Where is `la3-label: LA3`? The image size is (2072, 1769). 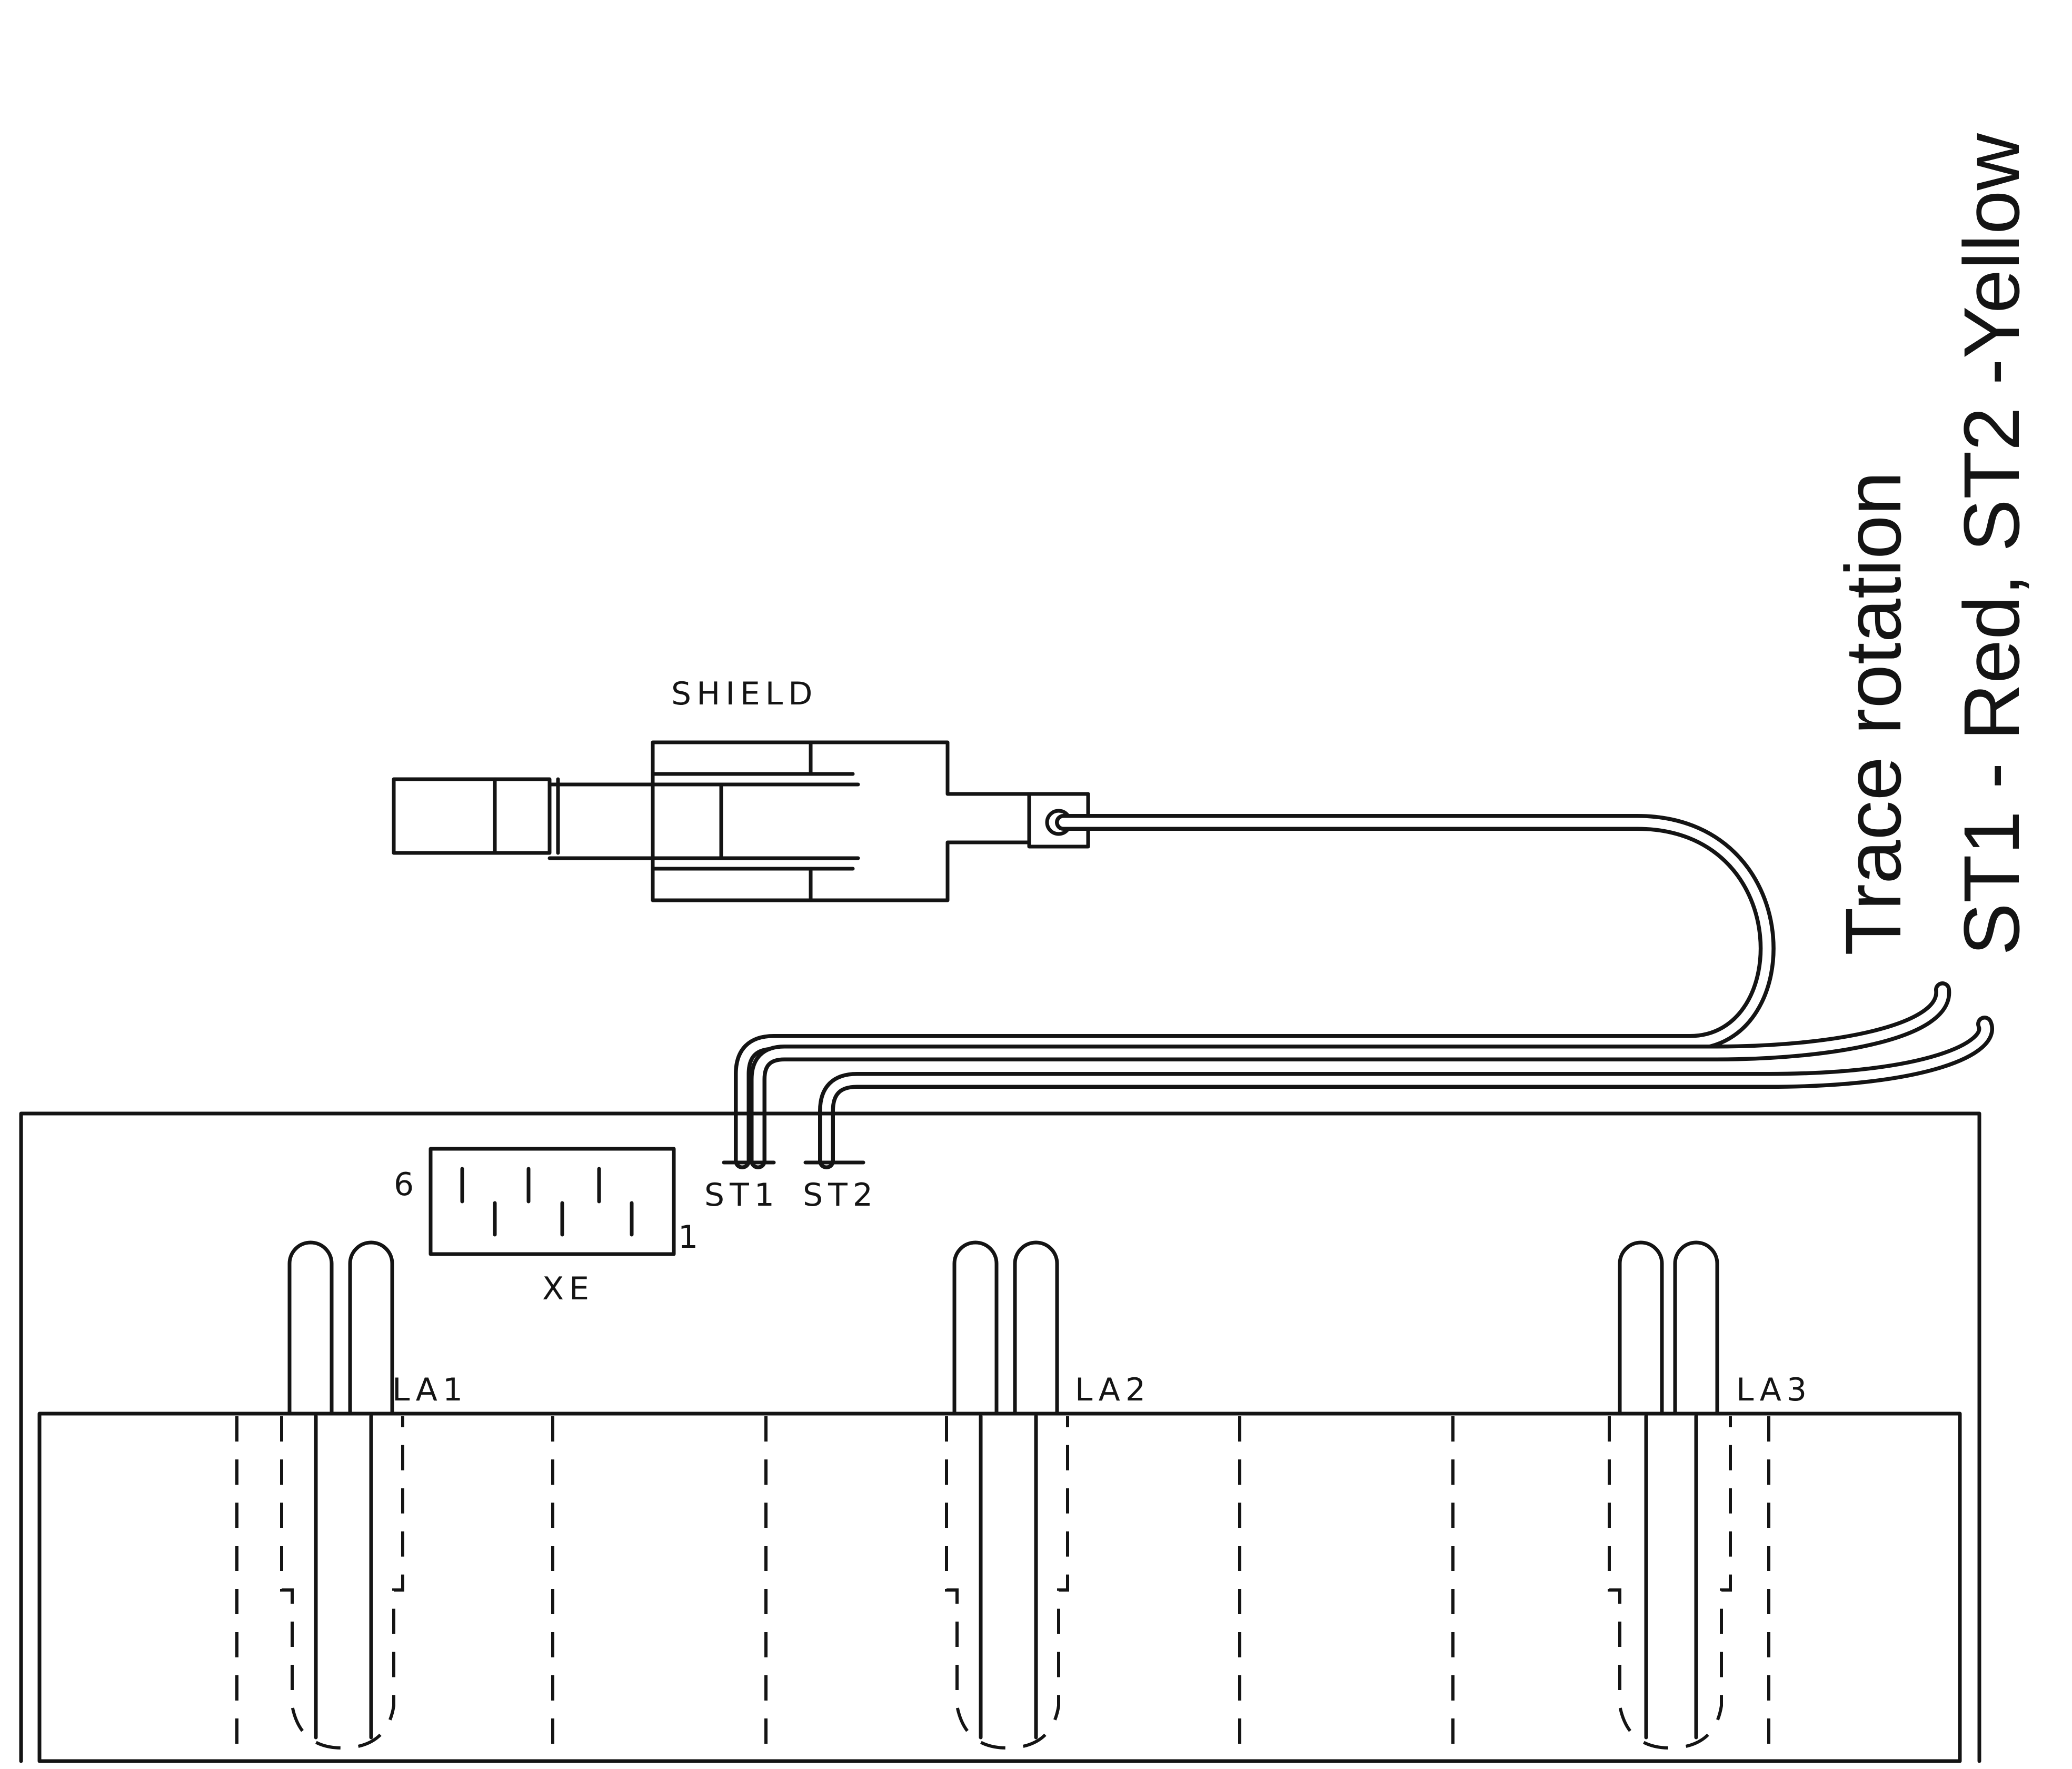
la3-label: LA3 is located at coordinates (1774, 1390).